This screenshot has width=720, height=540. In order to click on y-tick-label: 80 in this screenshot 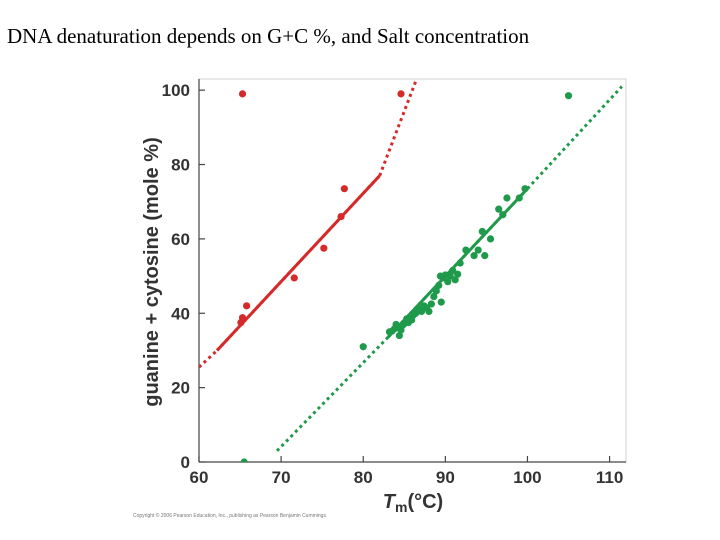, I will do `click(180, 165)`.